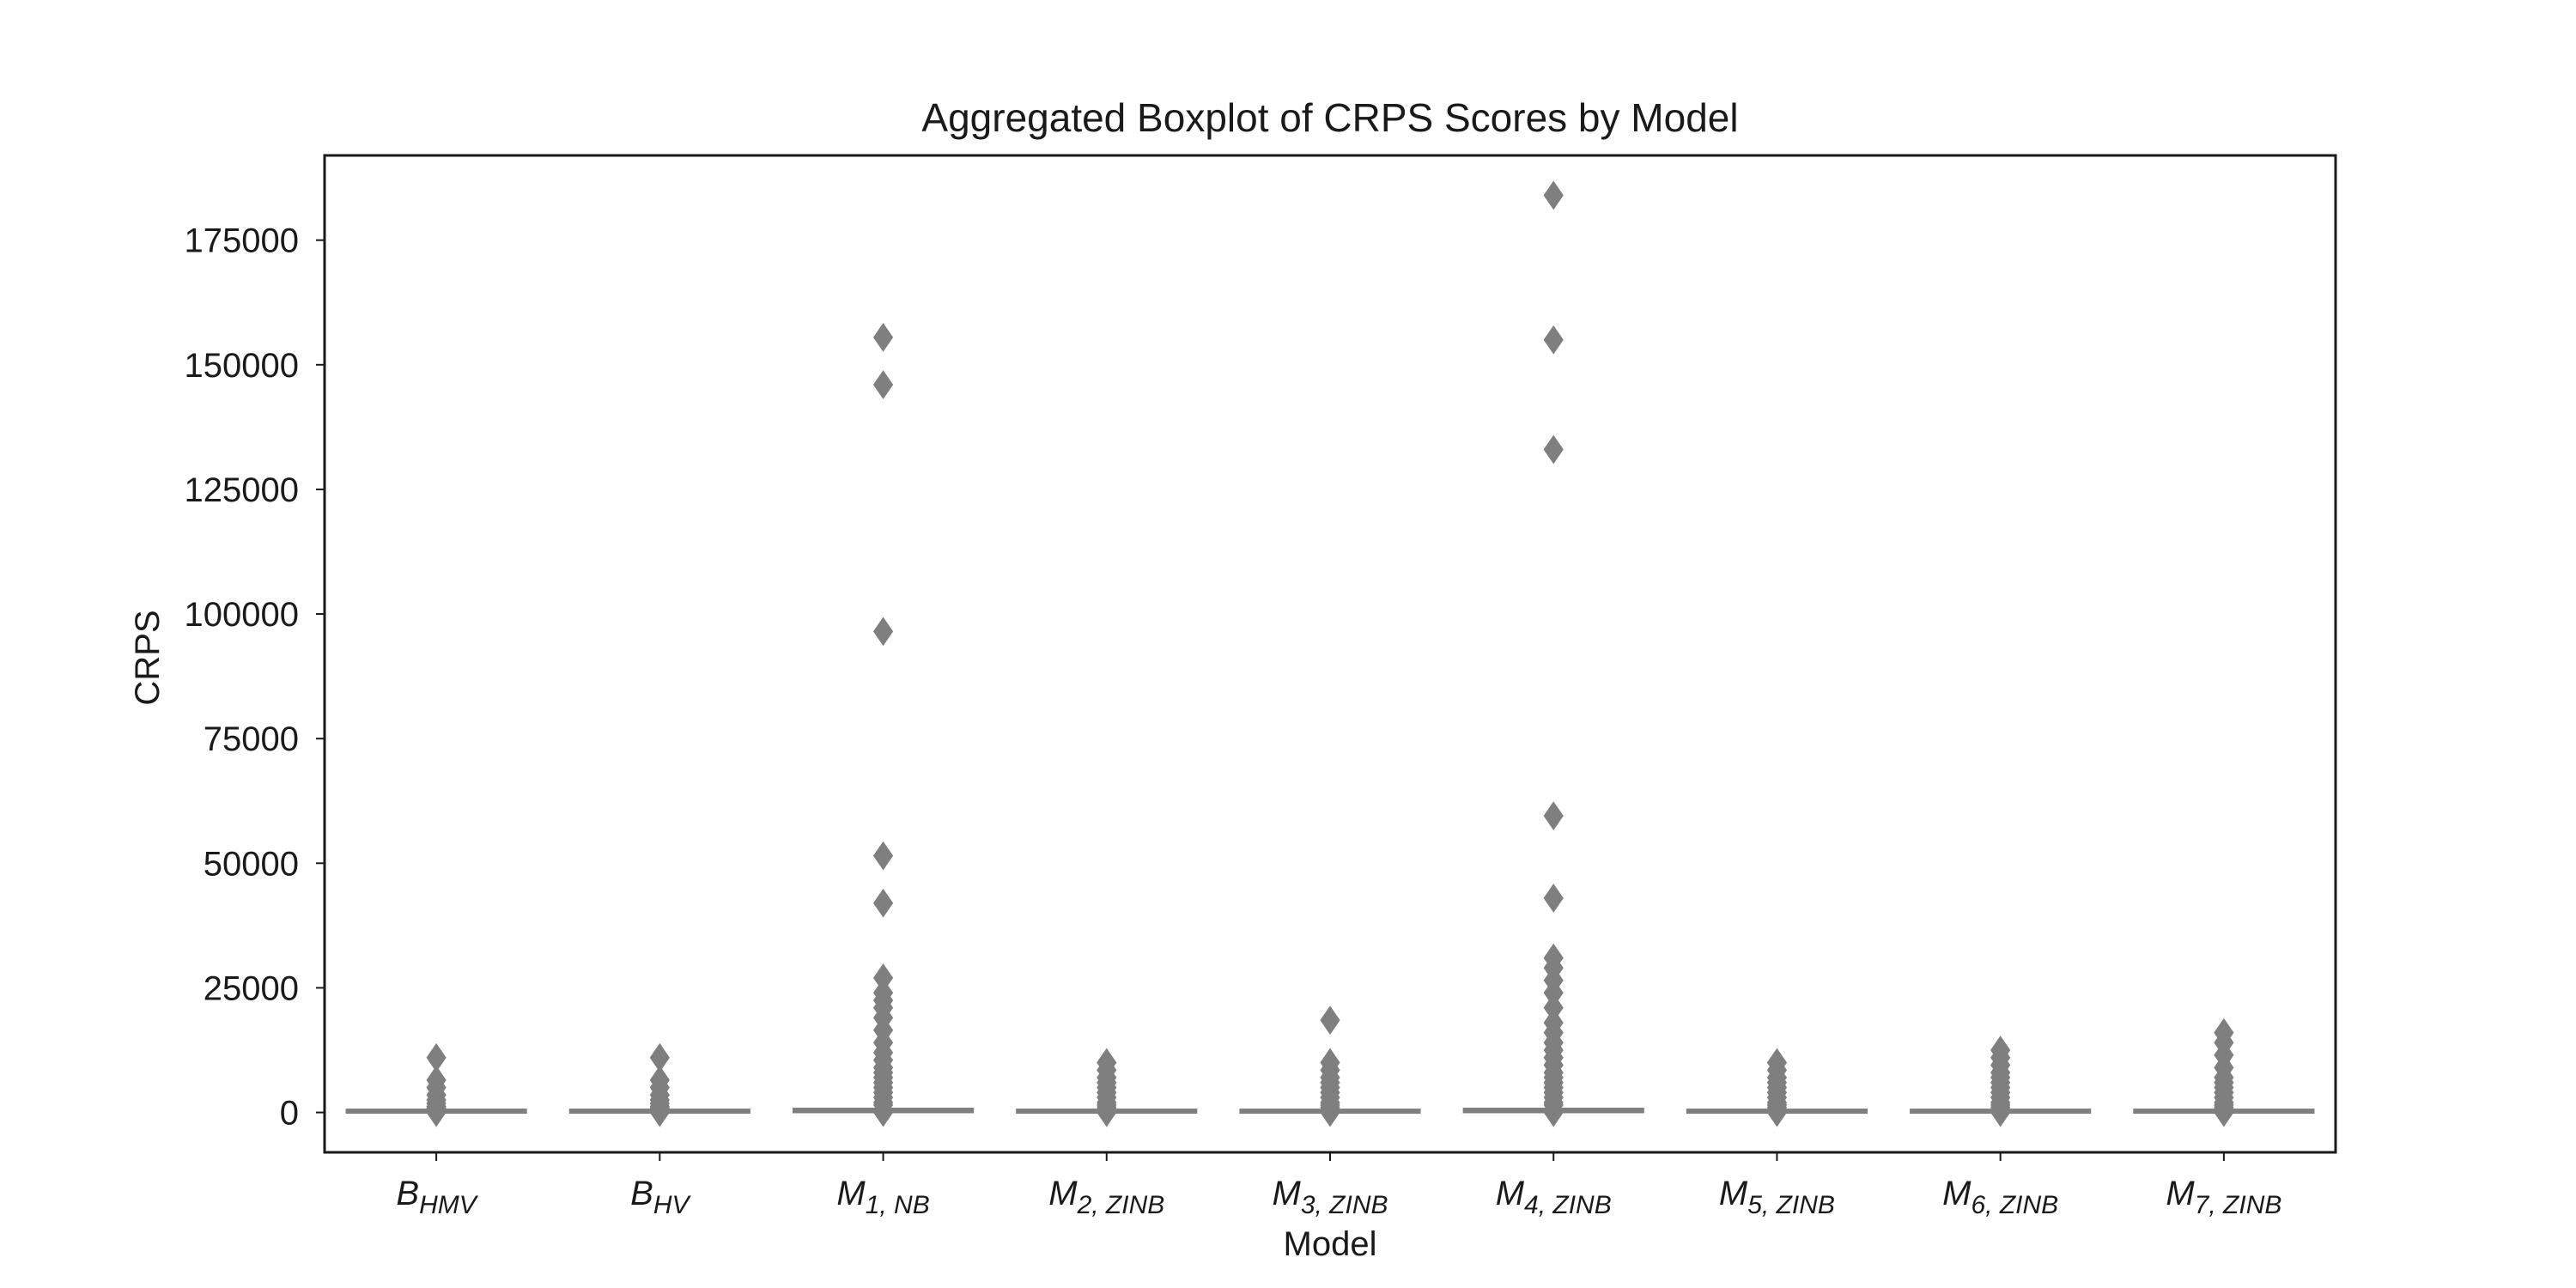  I want to click on x-tick-label: BHV, so click(660, 1197).